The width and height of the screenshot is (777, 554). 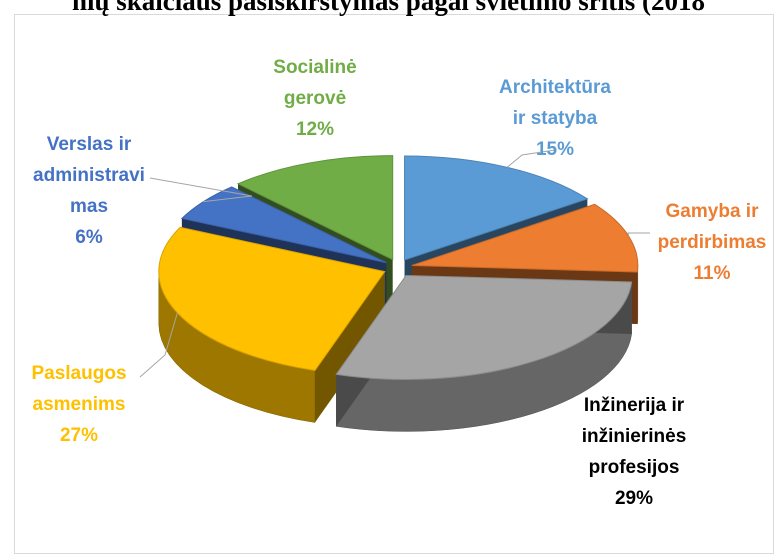 I want to click on slice-value-label: 12%, so click(x=315, y=129).